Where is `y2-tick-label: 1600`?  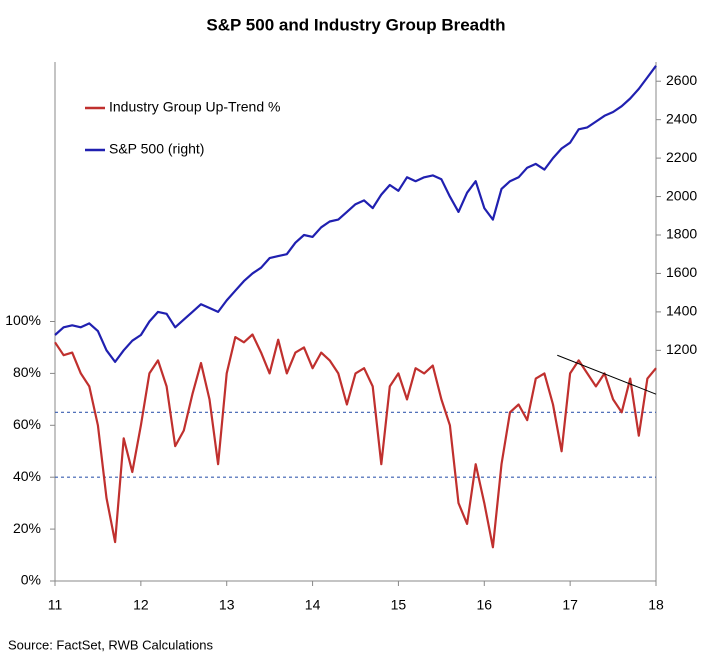
y2-tick-label: 1600 is located at coordinates (681, 272).